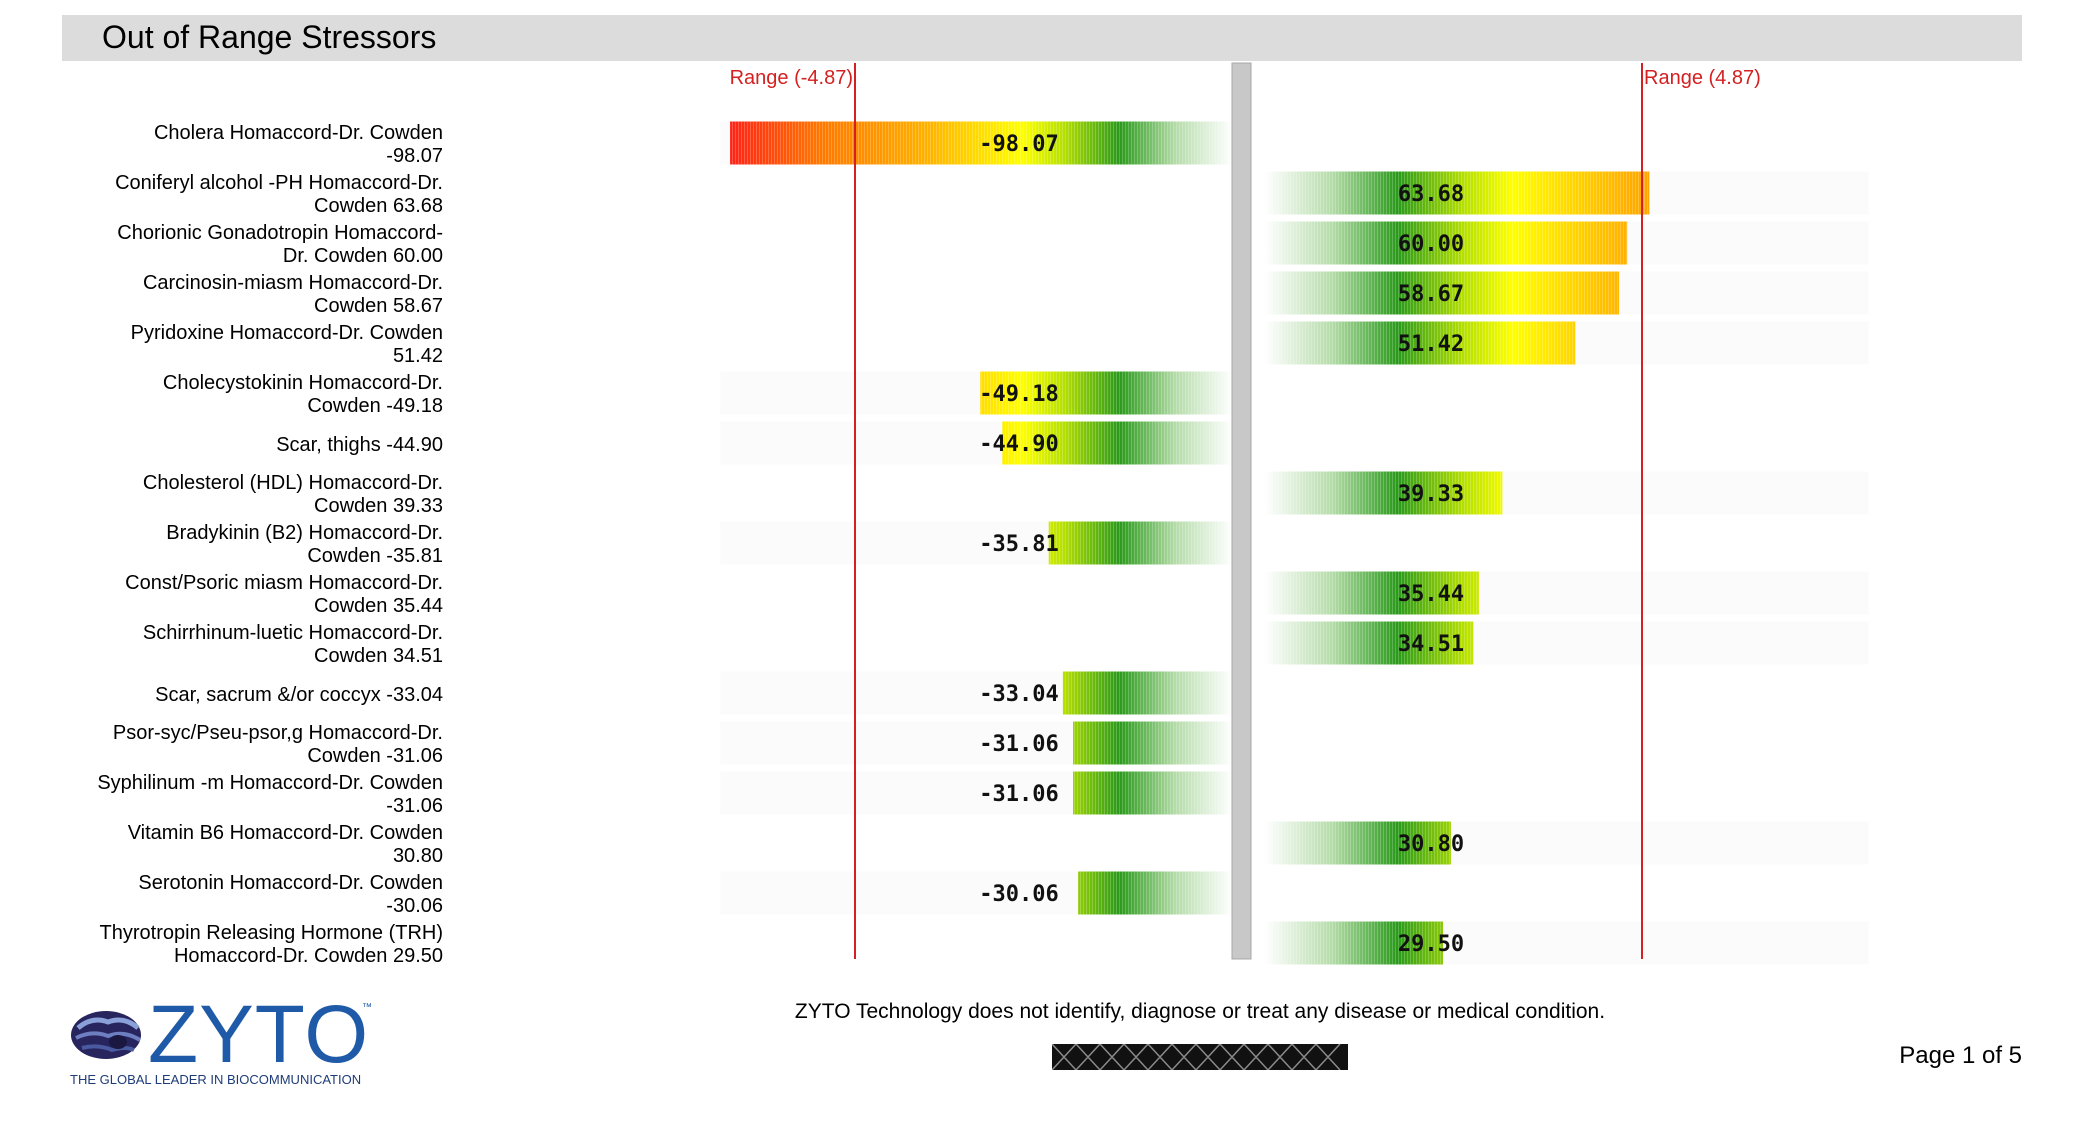 The width and height of the screenshot is (2098, 1144). What do you see at coordinates (285, 833) in the screenshot?
I see `stressor-label: Vitamin B6 Homaccord-Dr. Cowden` at bounding box center [285, 833].